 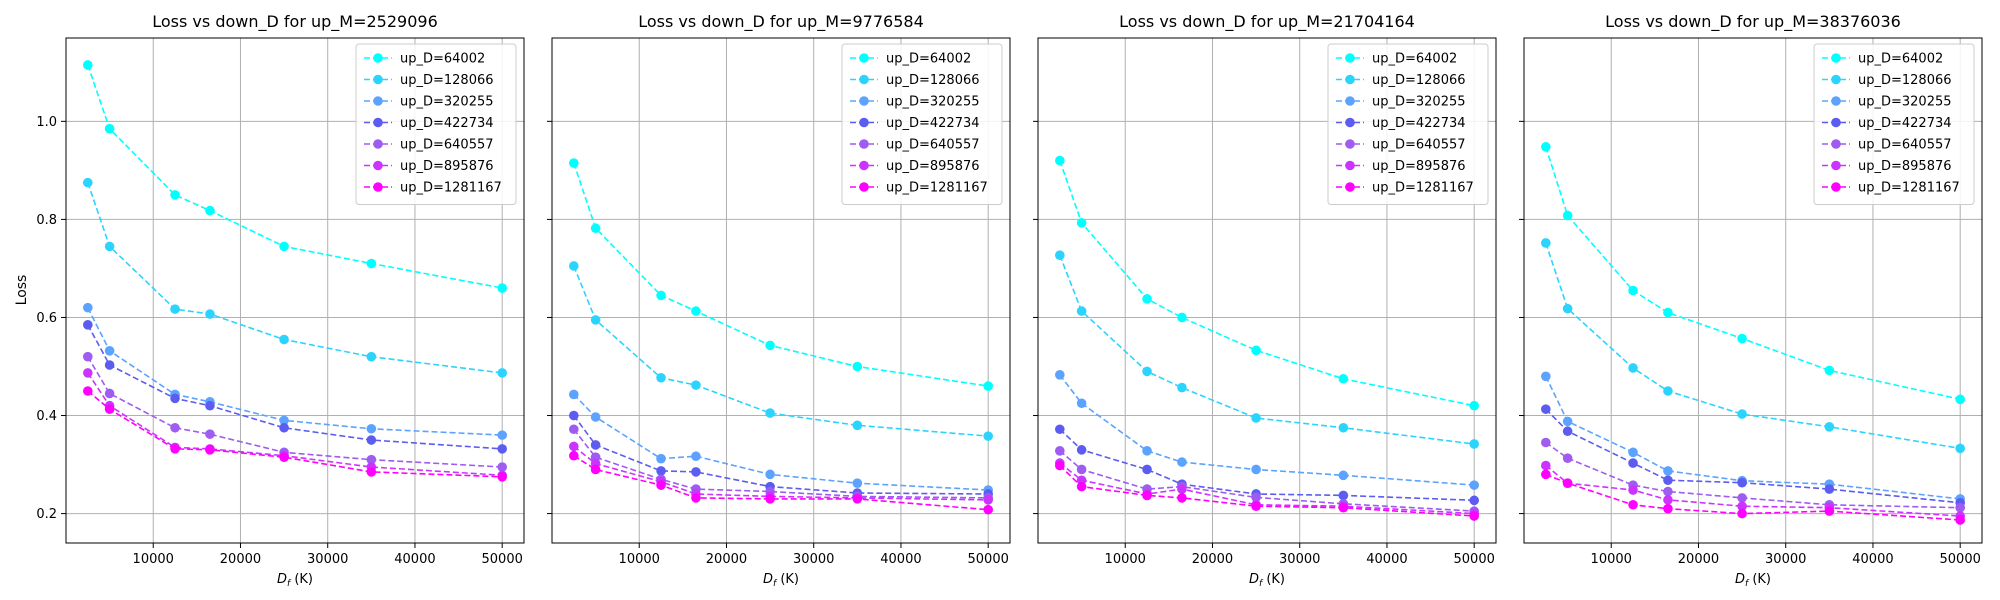 What do you see at coordinates (451, 188) in the screenshot?
I see `legend-label: up_D=1281167` at bounding box center [451, 188].